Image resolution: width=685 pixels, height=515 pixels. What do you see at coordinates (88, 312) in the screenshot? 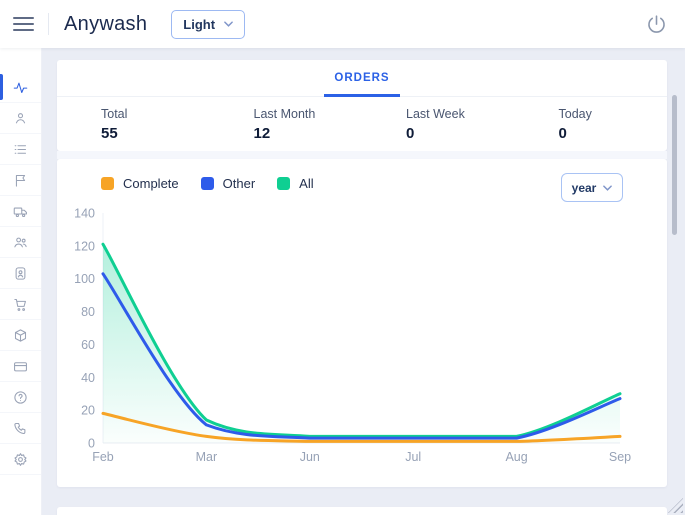
I see `y-tick-label: 80` at bounding box center [88, 312].